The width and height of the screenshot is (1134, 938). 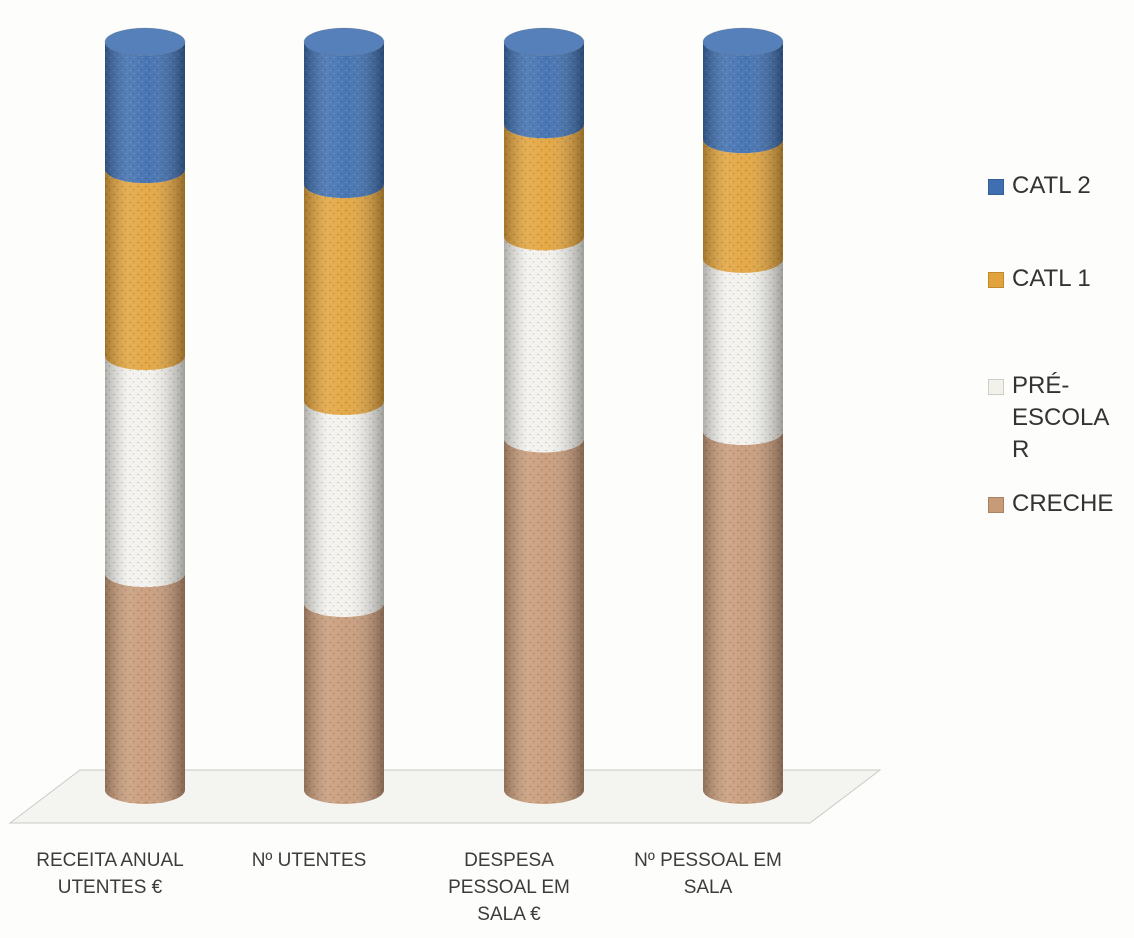 I want to click on legend-item: PRÉ- ESCOLAR, so click(x=1061, y=418).